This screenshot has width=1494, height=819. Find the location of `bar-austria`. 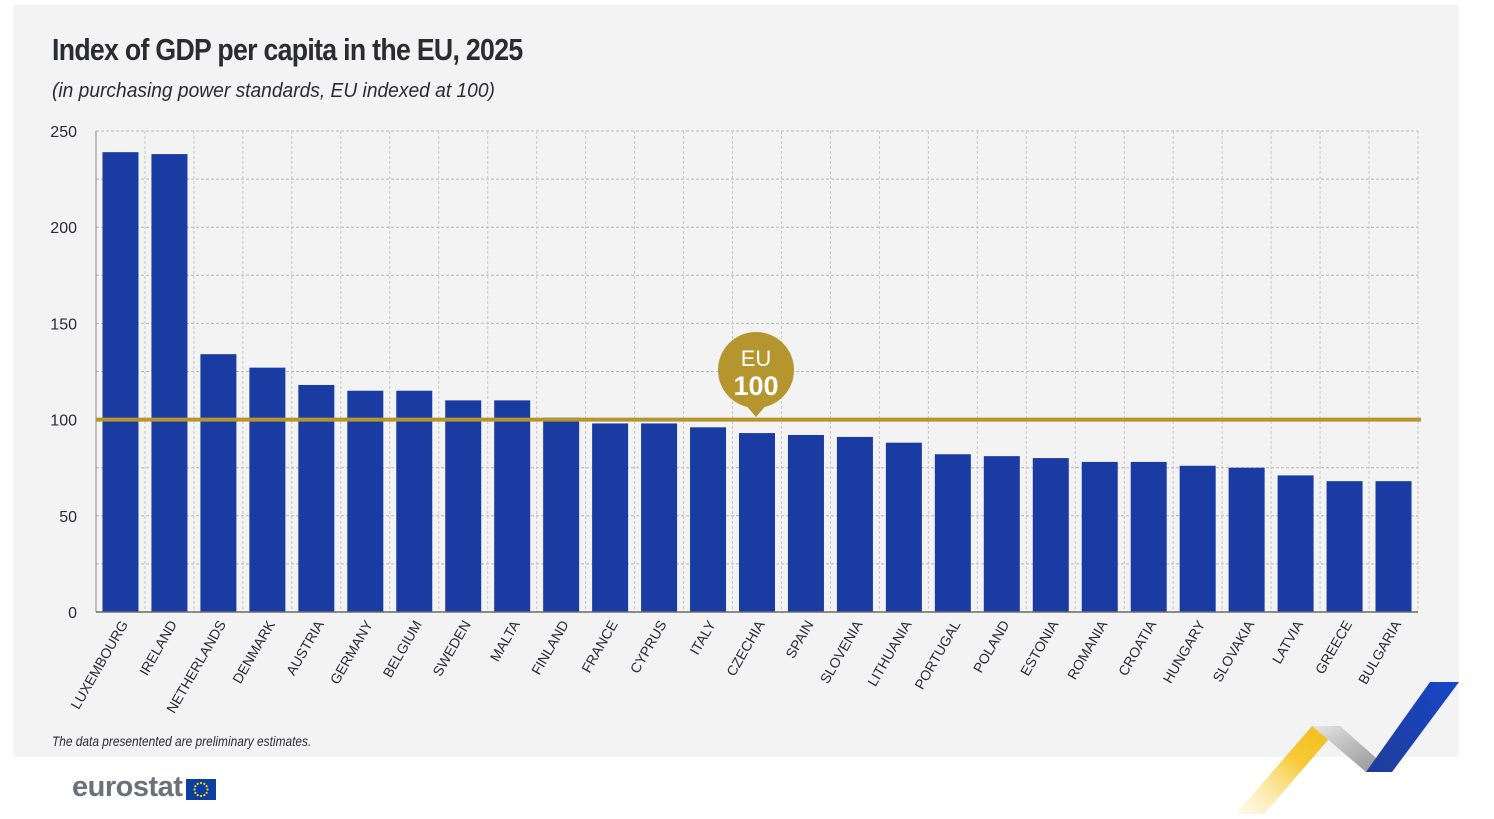

bar-austria is located at coordinates (316, 498).